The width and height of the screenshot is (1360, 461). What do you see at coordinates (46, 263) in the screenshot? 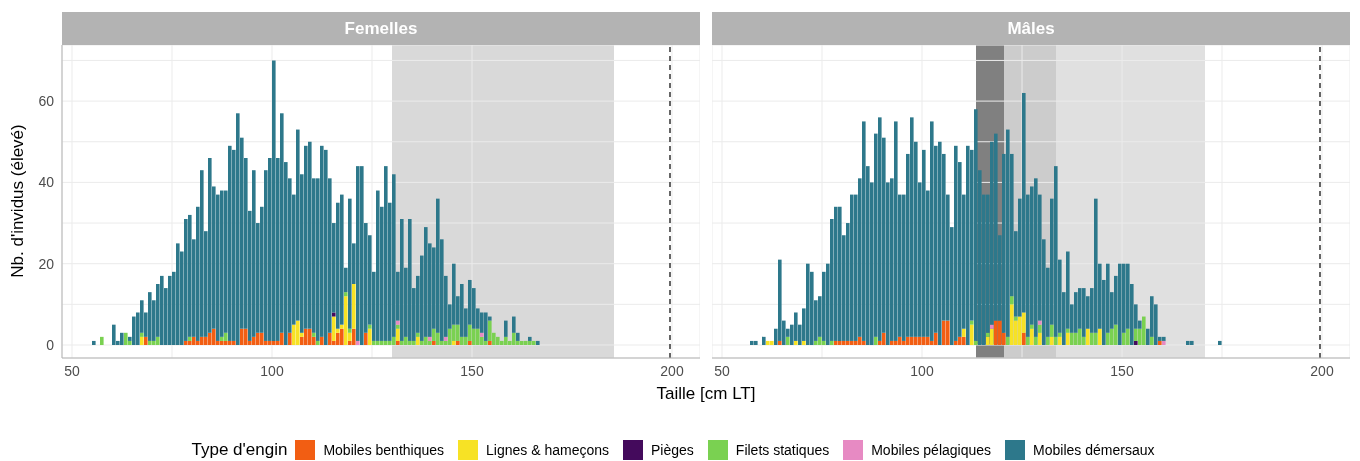
I see `y-tick-label: 20` at bounding box center [46, 263].